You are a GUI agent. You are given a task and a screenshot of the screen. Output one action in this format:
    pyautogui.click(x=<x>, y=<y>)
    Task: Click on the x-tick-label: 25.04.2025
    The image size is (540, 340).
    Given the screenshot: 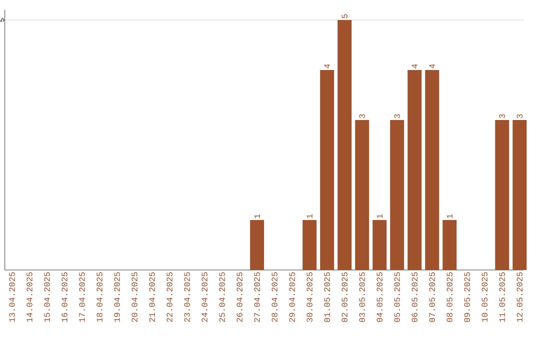 What is the action you would take?
    pyautogui.click(x=222, y=297)
    